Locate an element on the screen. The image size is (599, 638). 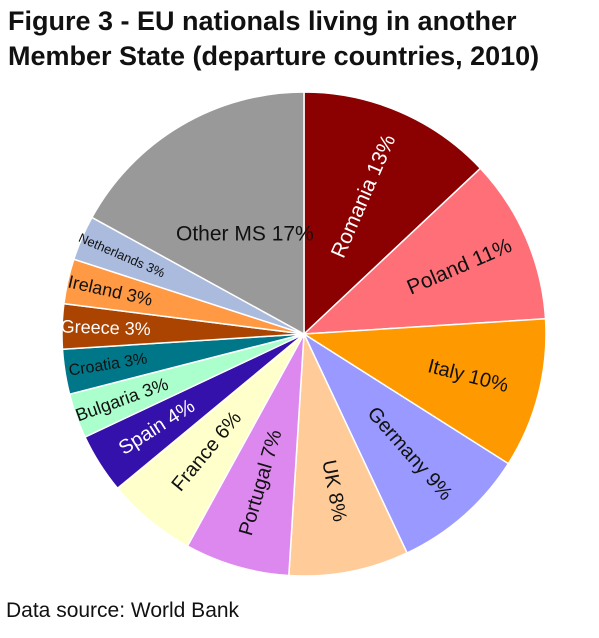
pie-slice-uk is located at coordinates (348, 455).